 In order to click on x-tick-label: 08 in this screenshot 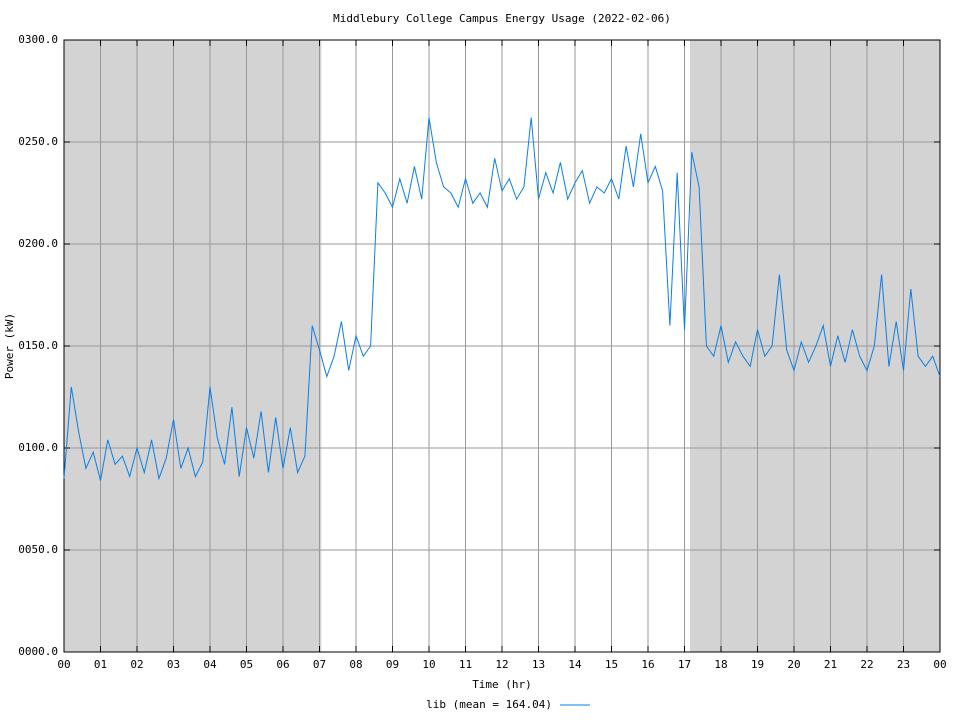, I will do `click(355, 664)`.